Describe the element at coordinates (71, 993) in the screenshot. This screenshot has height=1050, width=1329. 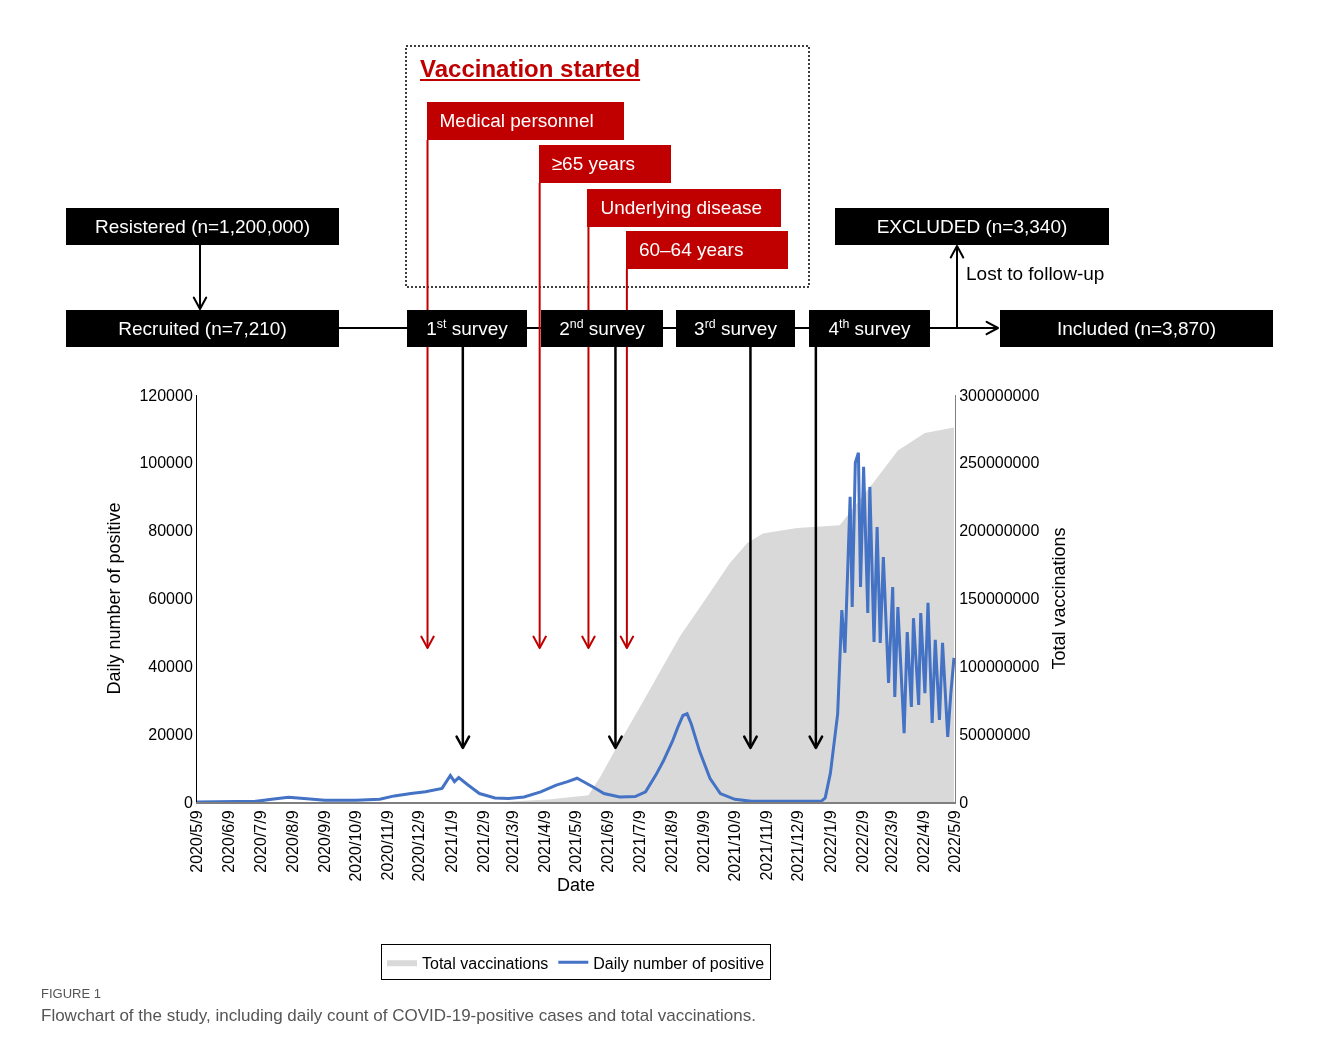
I see `caption: FIGURE 1` at that location.